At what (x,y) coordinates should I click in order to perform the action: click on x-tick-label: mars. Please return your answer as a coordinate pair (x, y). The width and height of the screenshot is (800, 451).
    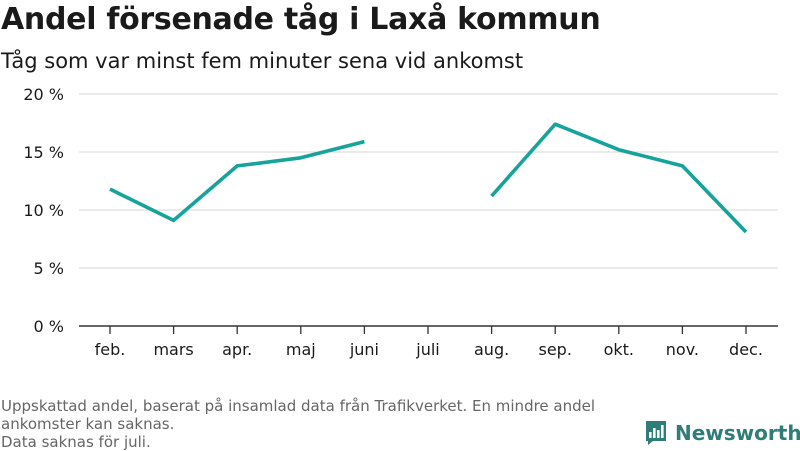
    Looking at the image, I should click on (173, 349).